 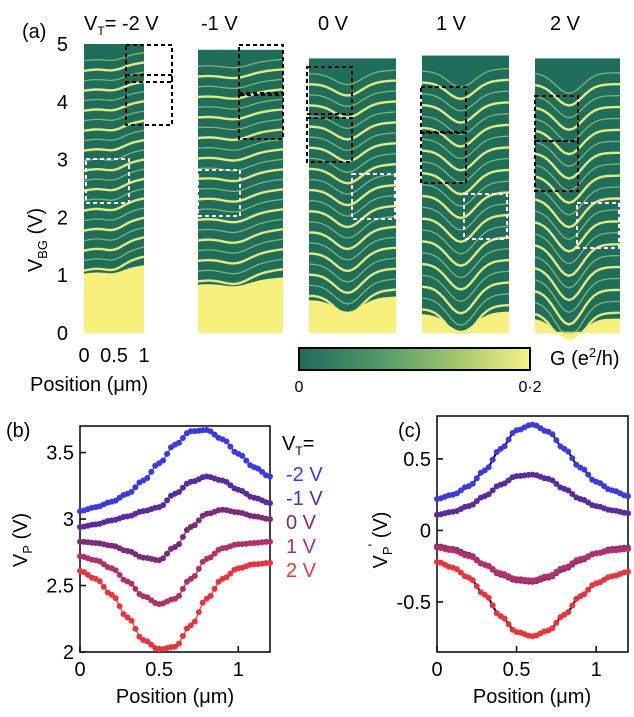 I want to click on panel-c-label: (c), so click(x=409, y=431).